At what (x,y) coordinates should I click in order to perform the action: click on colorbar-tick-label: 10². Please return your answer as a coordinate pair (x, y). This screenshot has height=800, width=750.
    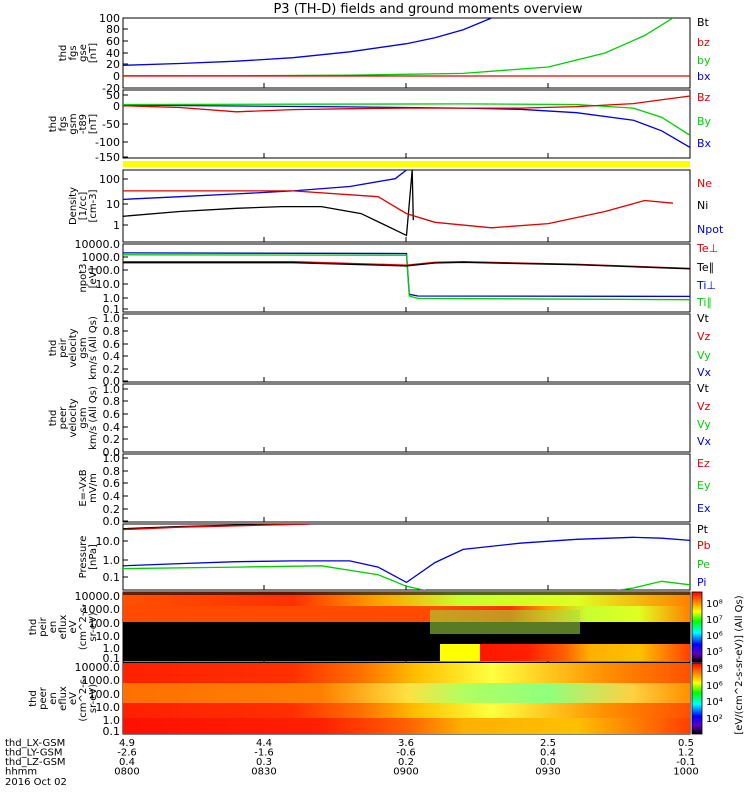
    Looking at the image, I should click on (714, 719).